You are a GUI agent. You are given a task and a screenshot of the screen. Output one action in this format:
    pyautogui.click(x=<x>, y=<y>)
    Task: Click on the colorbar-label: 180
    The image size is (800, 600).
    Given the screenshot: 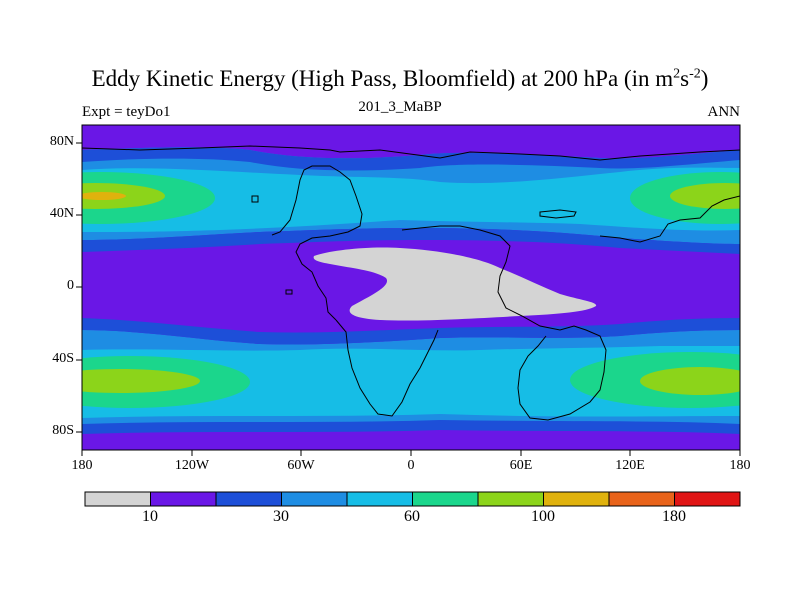 What is the action you would take?
    pyautogui.click(x=674, y=516)
    